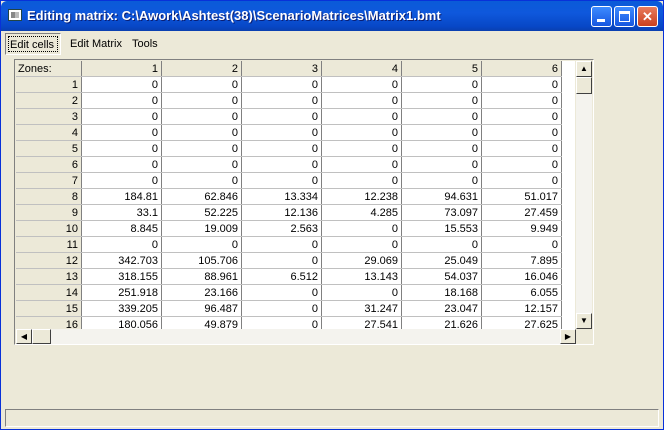 The image size is (664, 430). What do you see at coordinates (584, 85) in the screenshot?
I see `vertical-scroll-thumb` at bounding box center [584, 85].